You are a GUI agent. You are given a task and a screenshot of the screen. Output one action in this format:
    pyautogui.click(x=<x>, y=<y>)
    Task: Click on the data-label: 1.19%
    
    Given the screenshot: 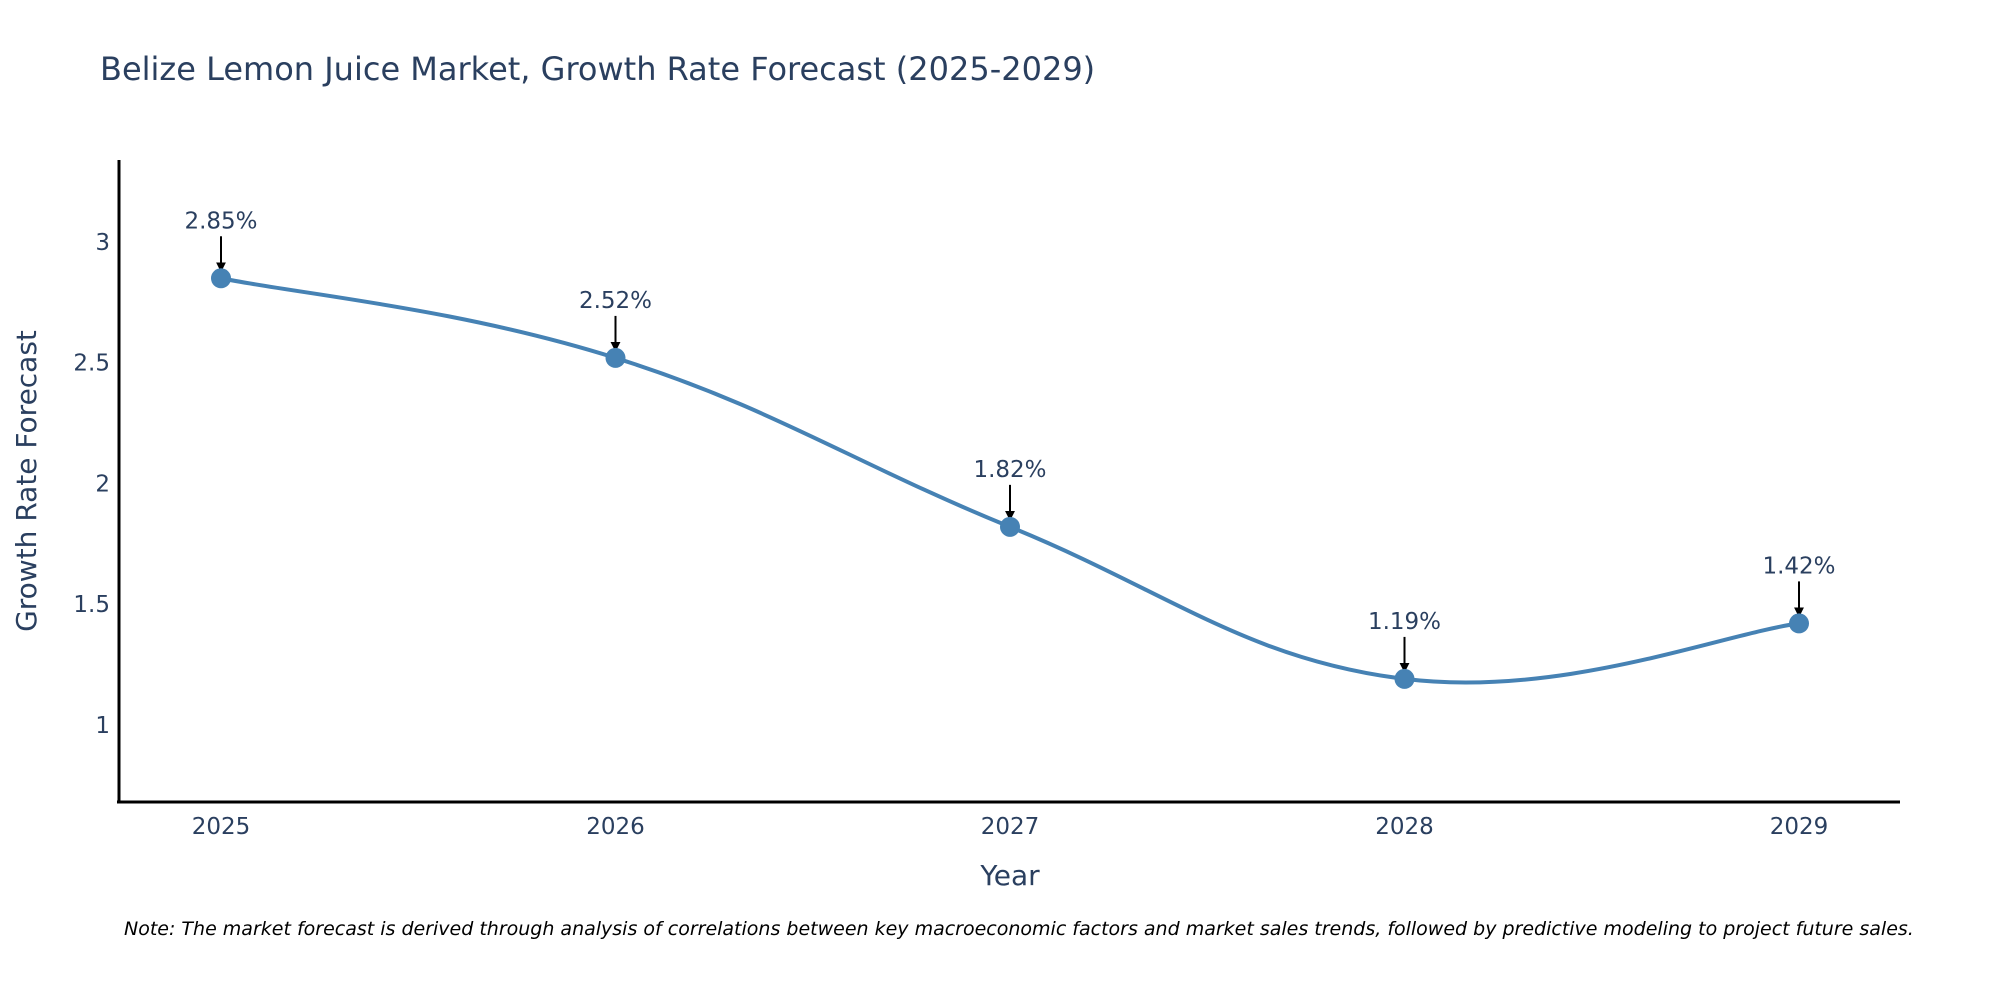 What is the action you would take?
    pyautogui.click(x=1404, y=622)
    